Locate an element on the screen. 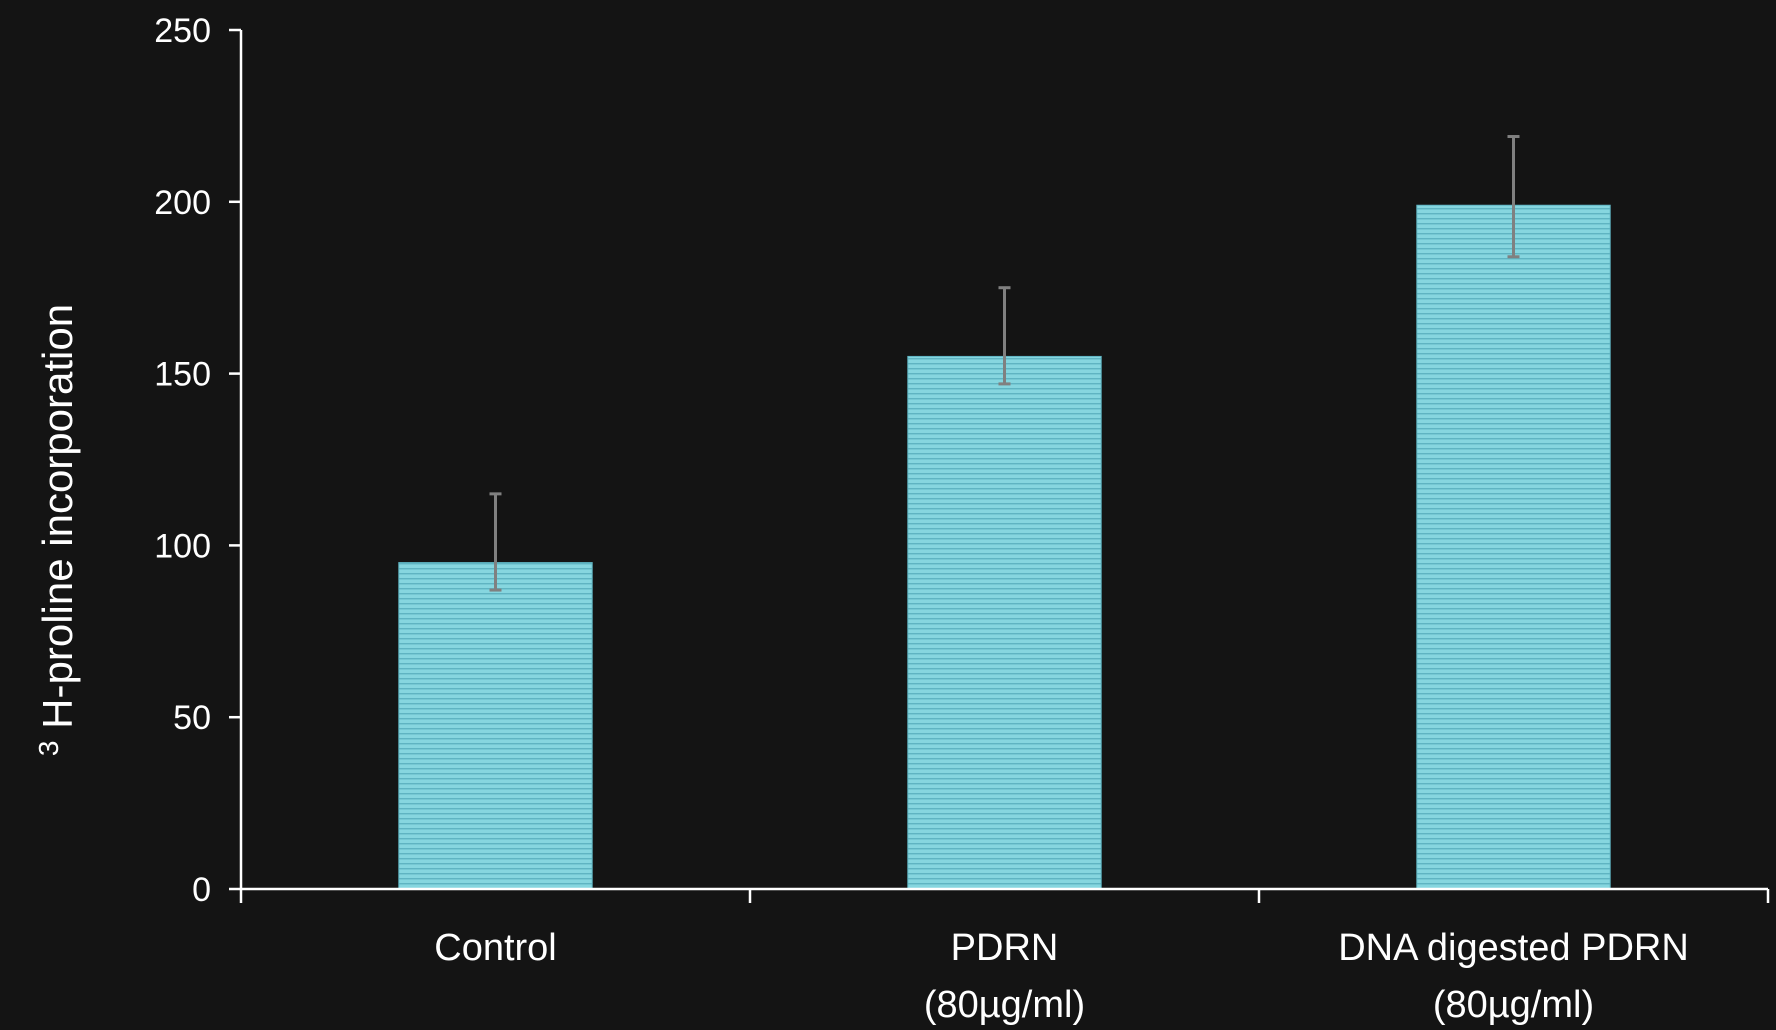 The width and height of the screenshot is (1776, 1030). x-category-label-line-1-0: PDRN is located at coordinates (1005, 948).